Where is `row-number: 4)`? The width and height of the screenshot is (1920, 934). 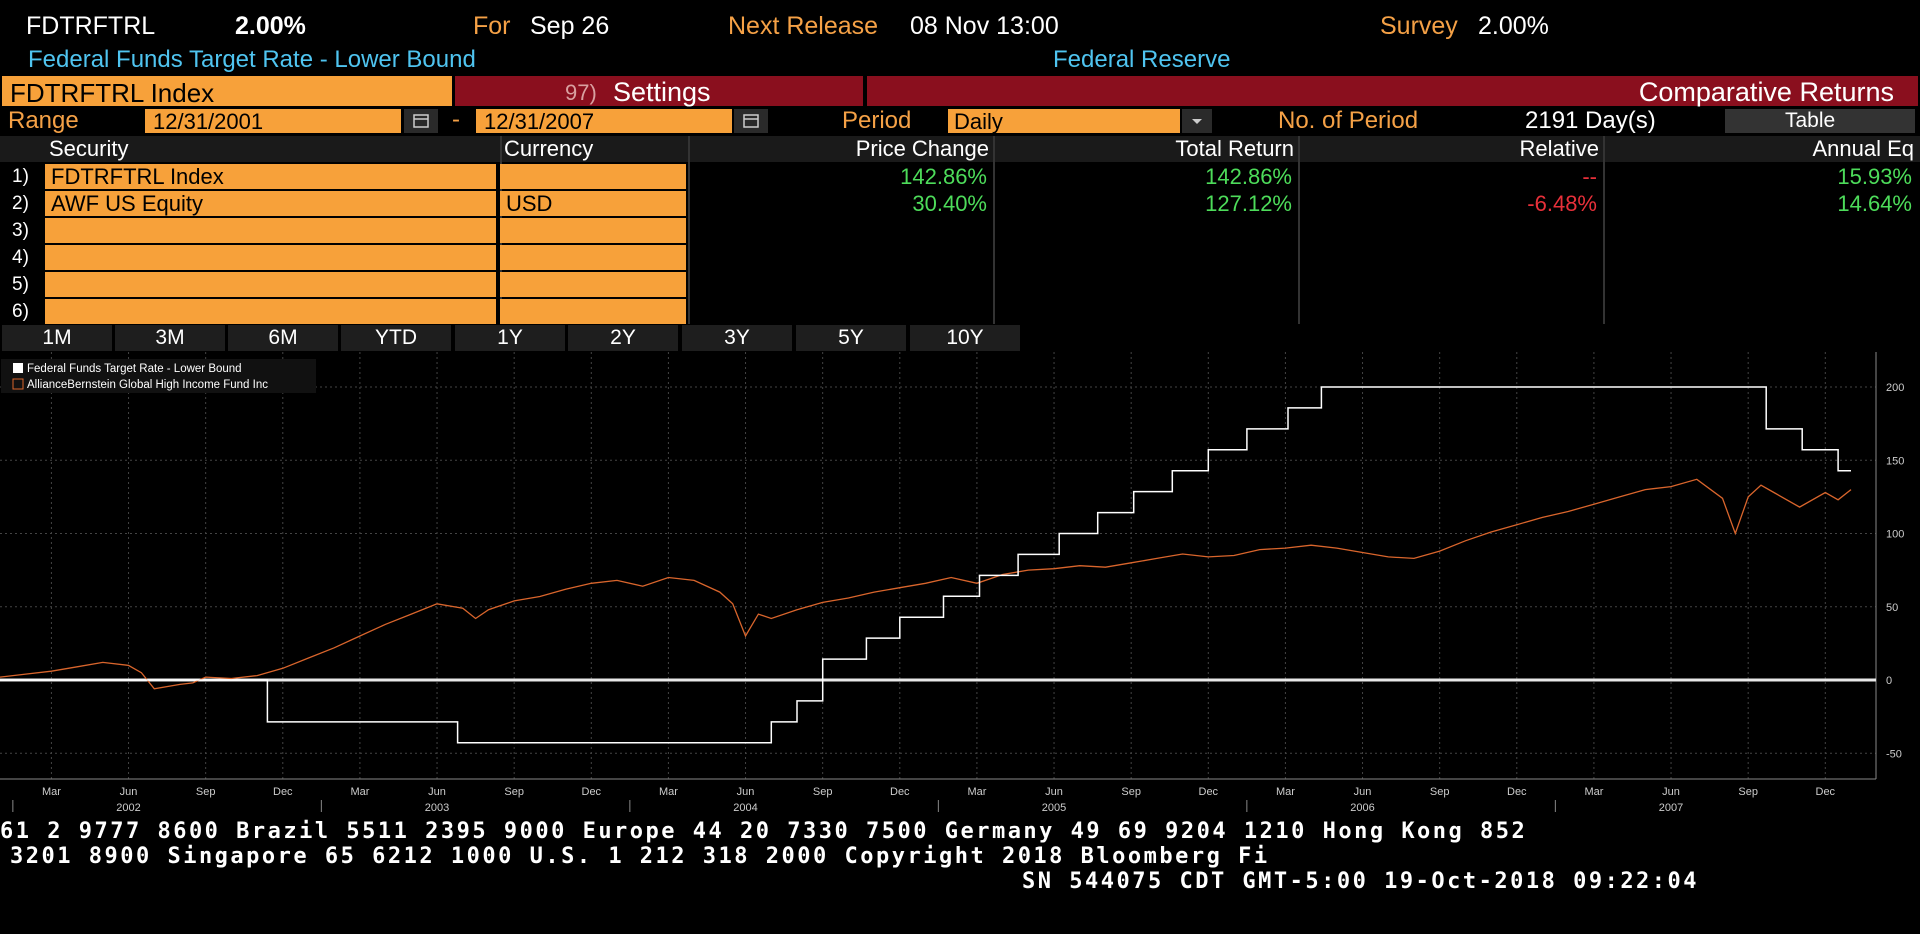
row-number: 4) is located at coordinates (20, 257).